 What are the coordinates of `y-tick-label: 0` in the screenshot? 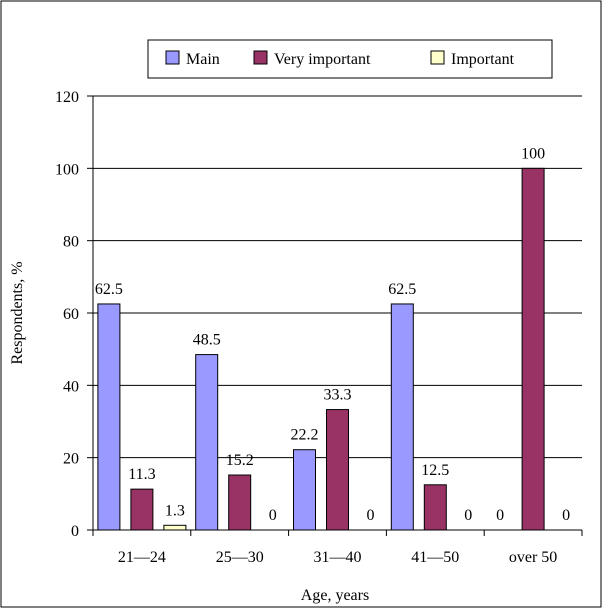 It's located at (75, 531).